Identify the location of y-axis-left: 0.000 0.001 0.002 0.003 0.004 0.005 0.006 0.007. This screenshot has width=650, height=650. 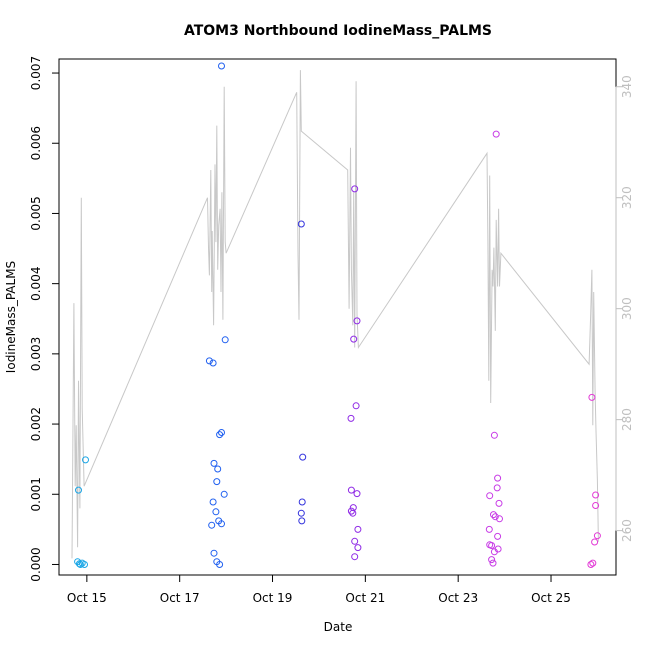
(44, 319).